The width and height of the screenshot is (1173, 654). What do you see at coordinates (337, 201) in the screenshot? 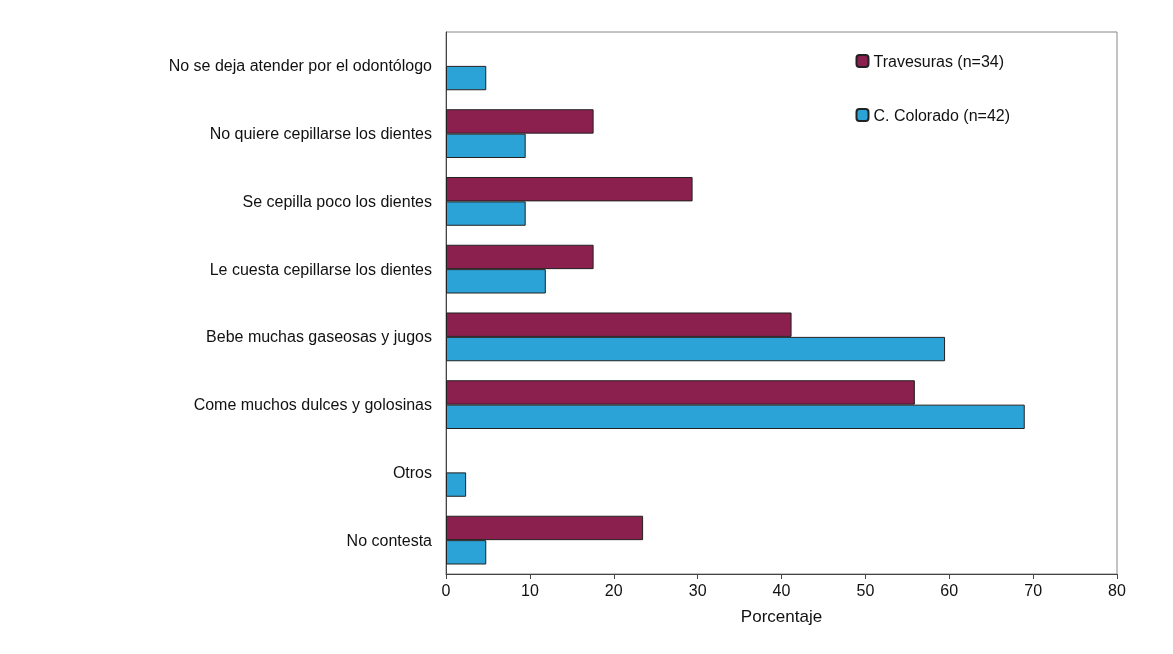
I see `y-tick-label: Se cepilla poco los dientes` at bounding box center [337, 201].